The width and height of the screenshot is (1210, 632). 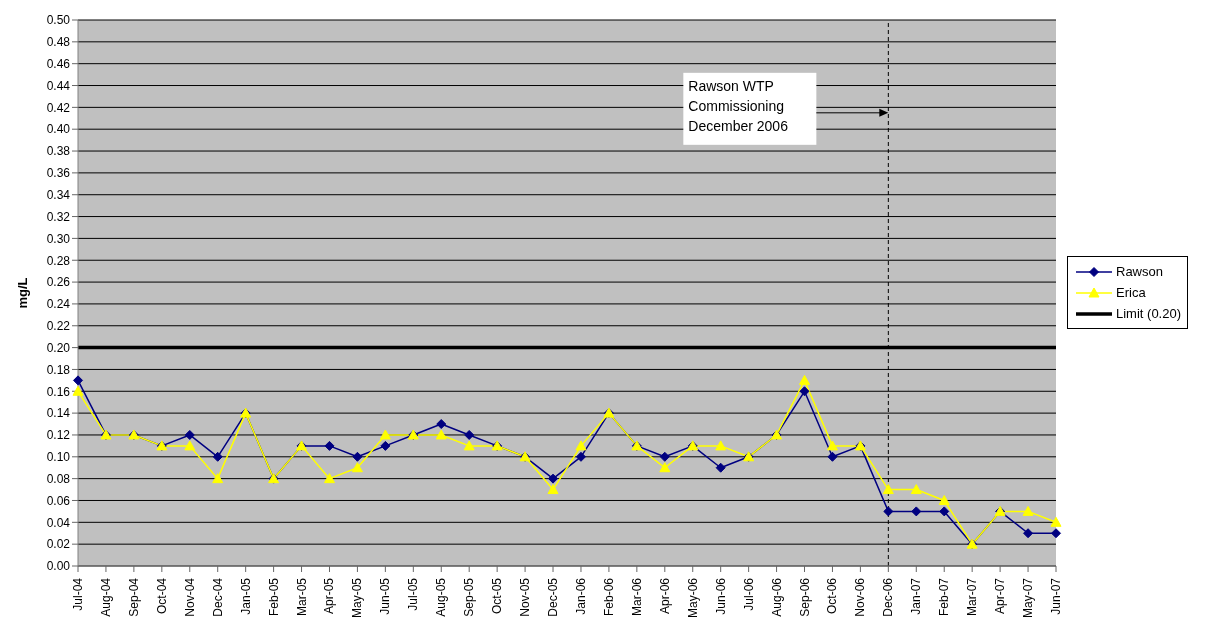 I want to click on x-tick-label: Sep-05, so click(x=469, y=597).